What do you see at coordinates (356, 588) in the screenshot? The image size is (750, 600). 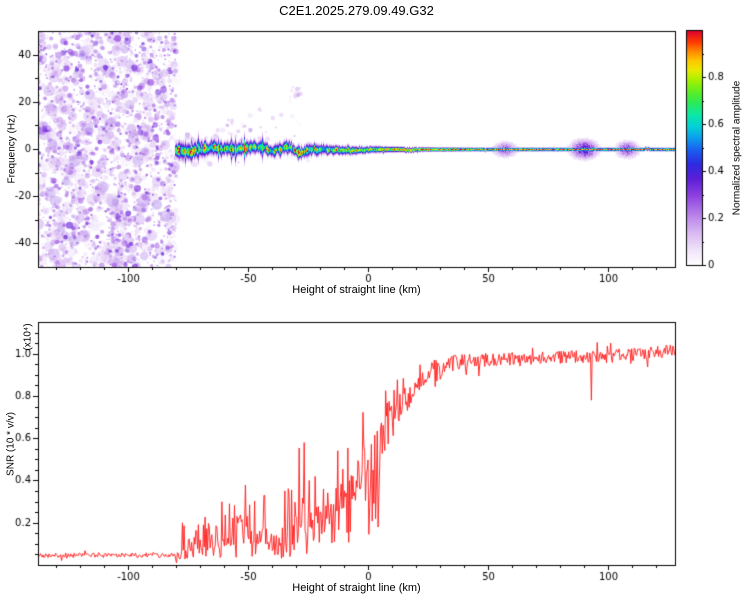 I see `snr-xlabel: Height of straight line (km)` at bounding box center [356, 588].